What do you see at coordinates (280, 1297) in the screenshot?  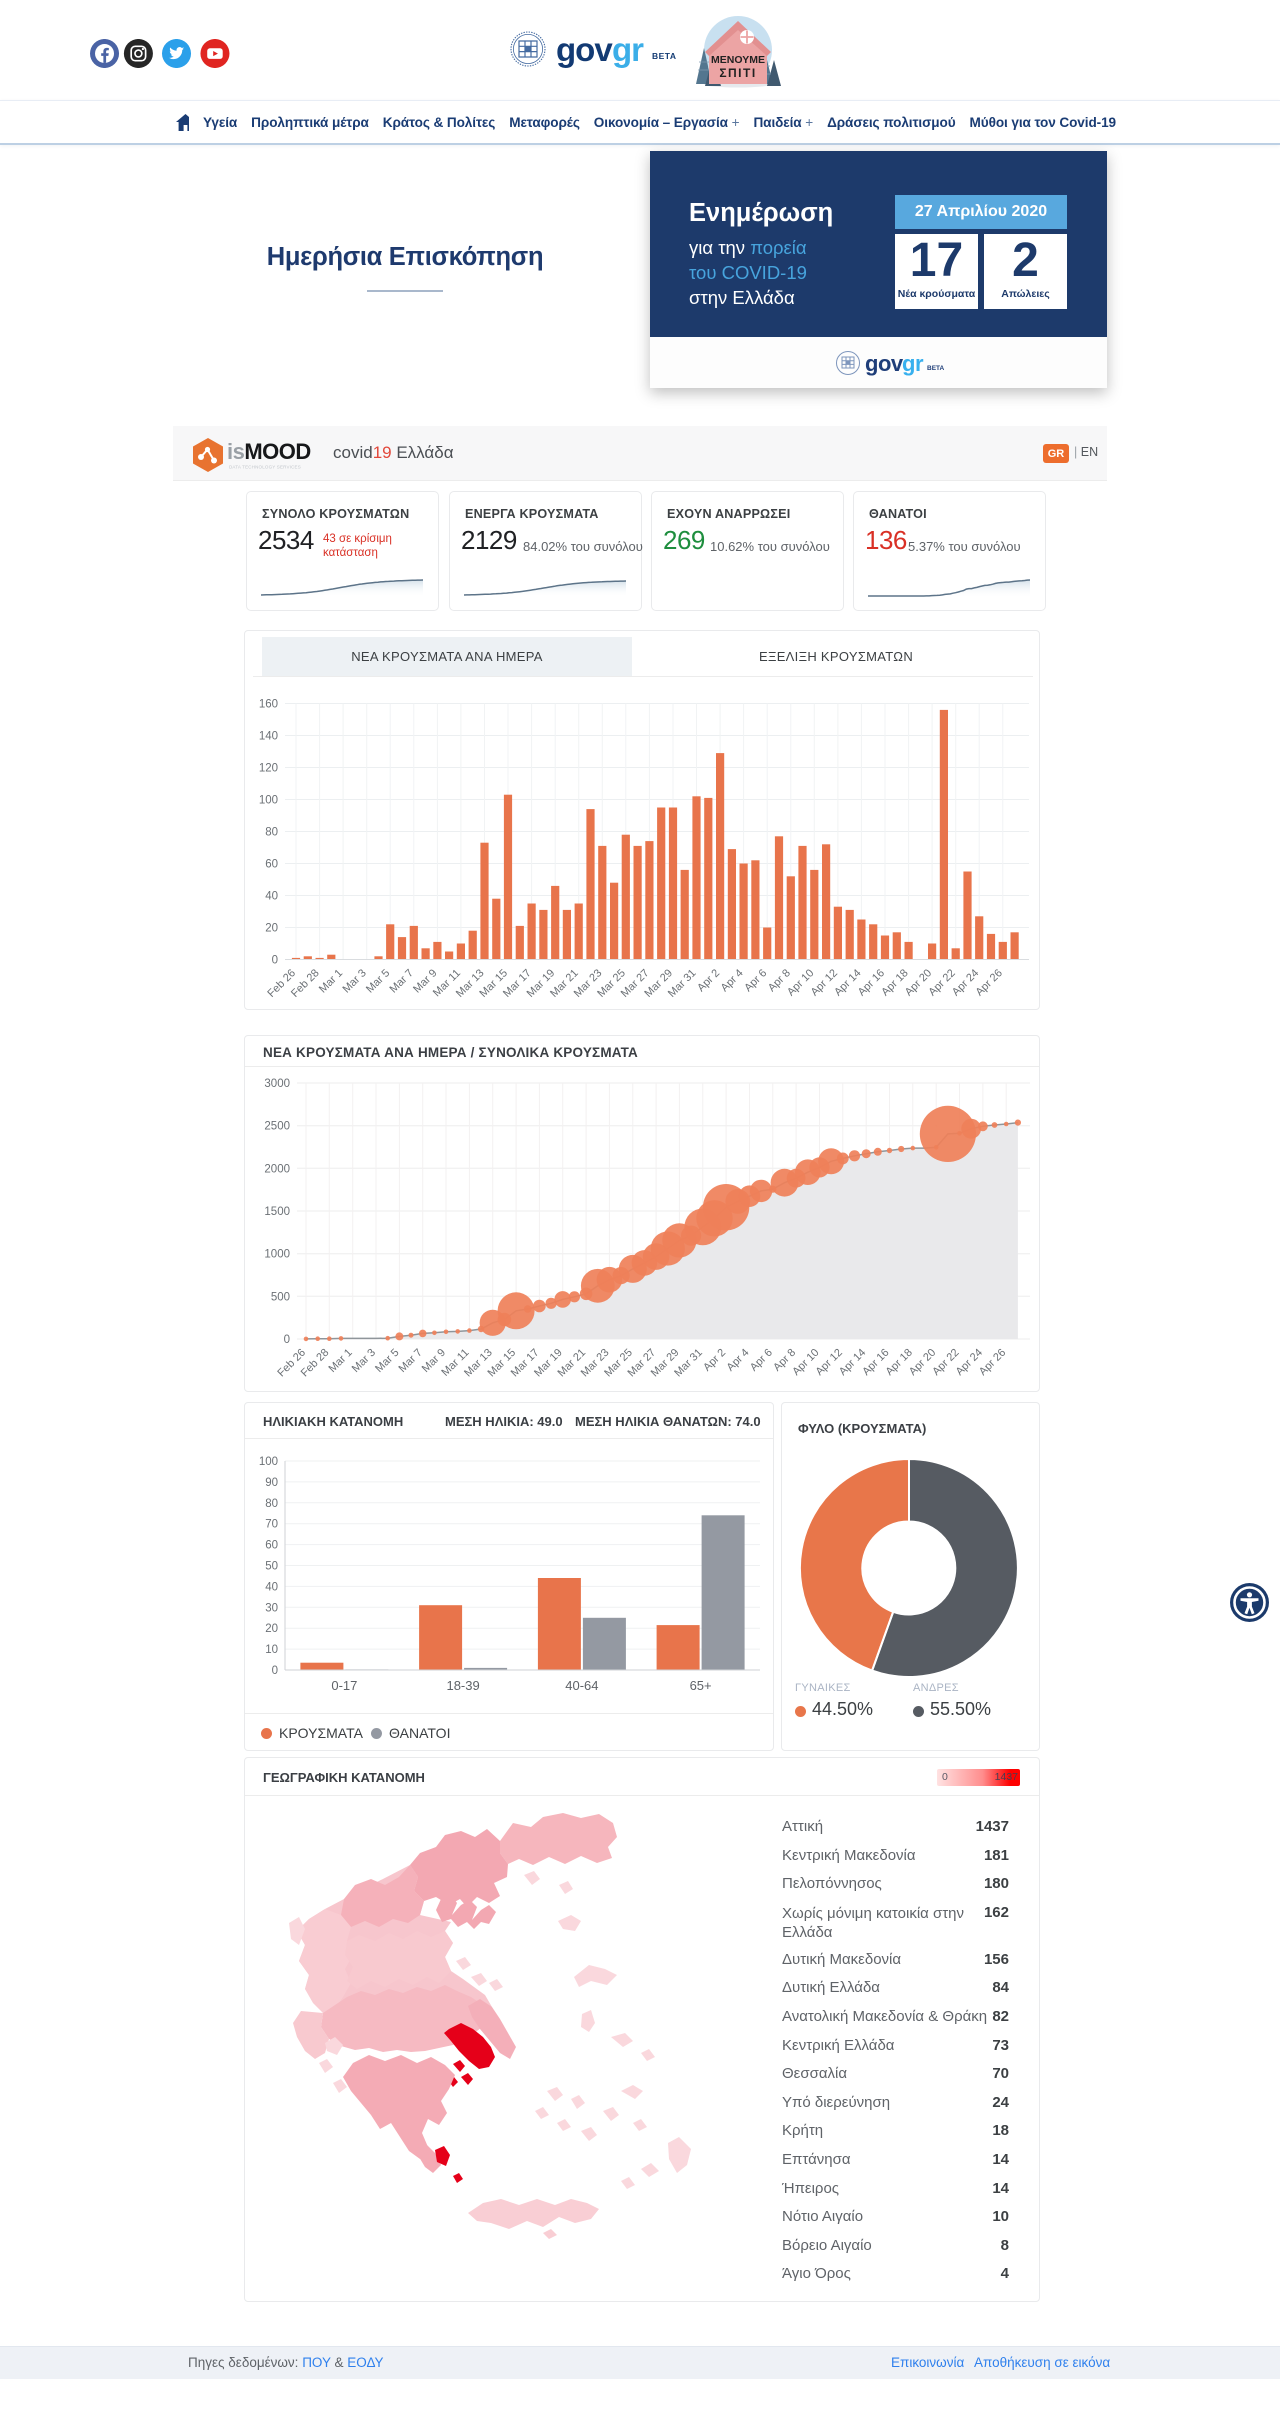 I see `svg-text: 500` at bounding box center [280, 1297].